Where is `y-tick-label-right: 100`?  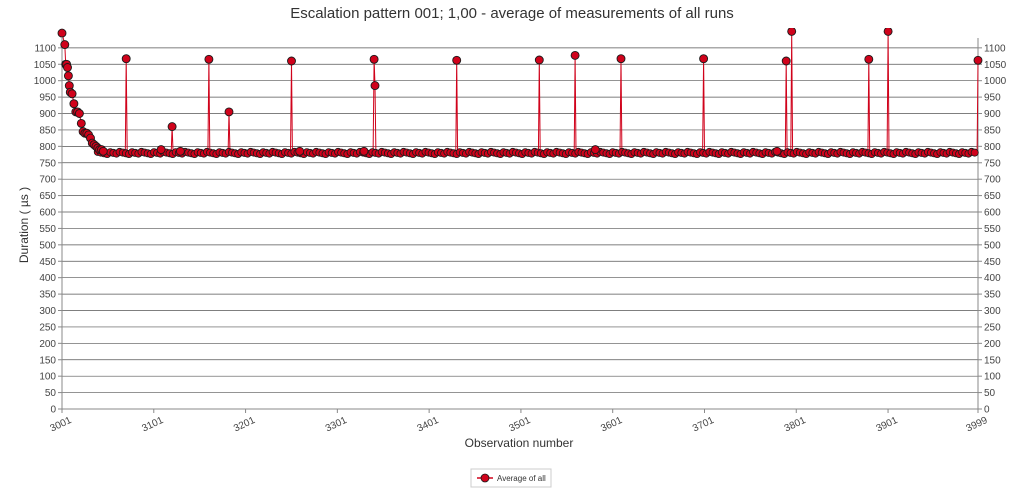 y-tick-label-right: 100 is located at coordinates (992, 377).